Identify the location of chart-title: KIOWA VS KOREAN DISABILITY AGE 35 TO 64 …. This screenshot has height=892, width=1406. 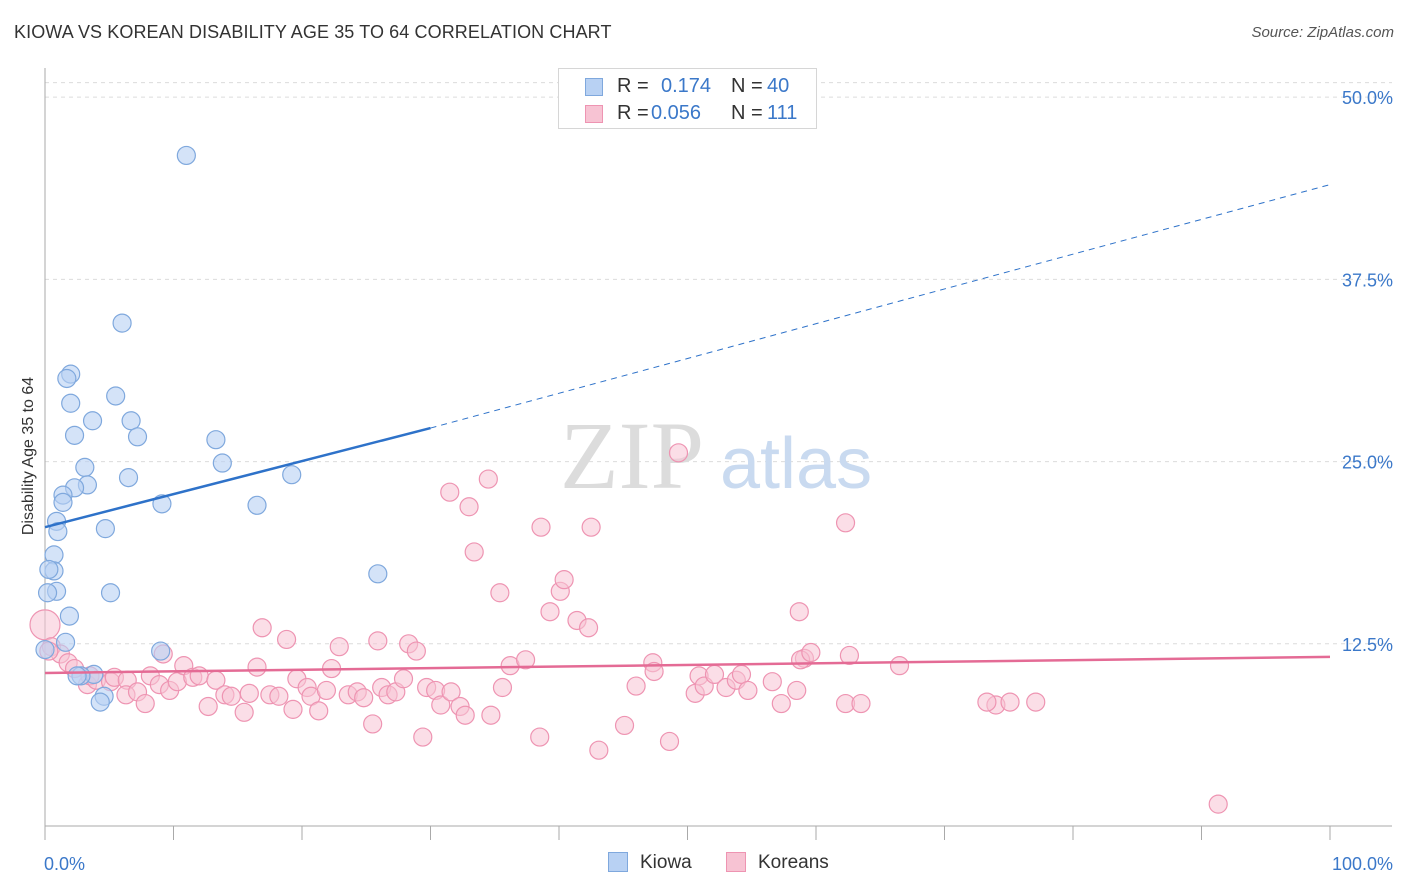
(313, 32).